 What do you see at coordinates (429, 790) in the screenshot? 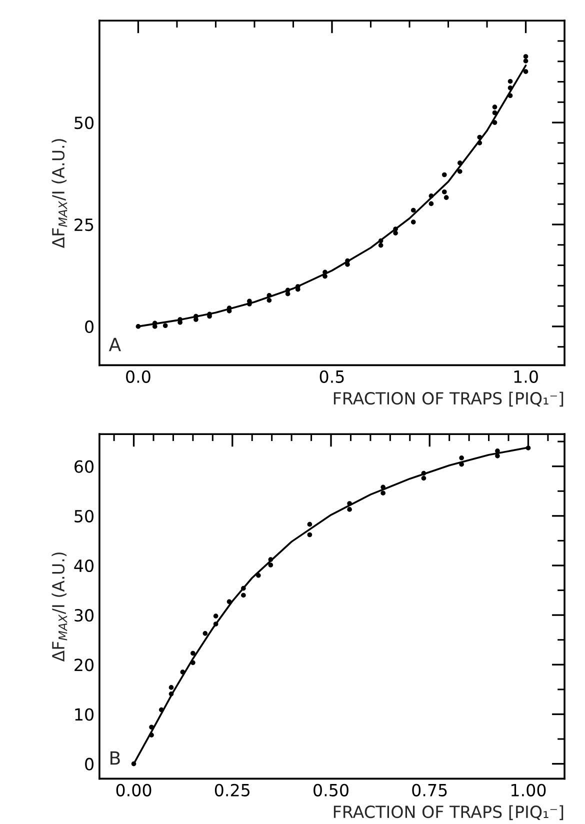
I see `x-tick-label: 0.75` at bounding box center [429, 790].